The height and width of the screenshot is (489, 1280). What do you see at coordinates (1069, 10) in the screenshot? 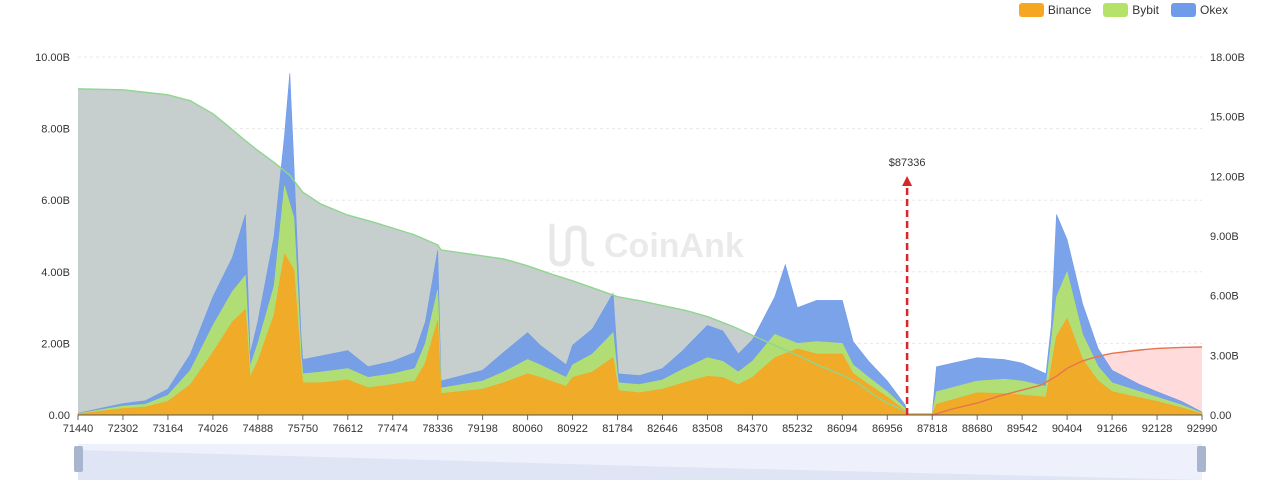
I see `legend-label-binance: Binance` at bounding box center [1069, 10].